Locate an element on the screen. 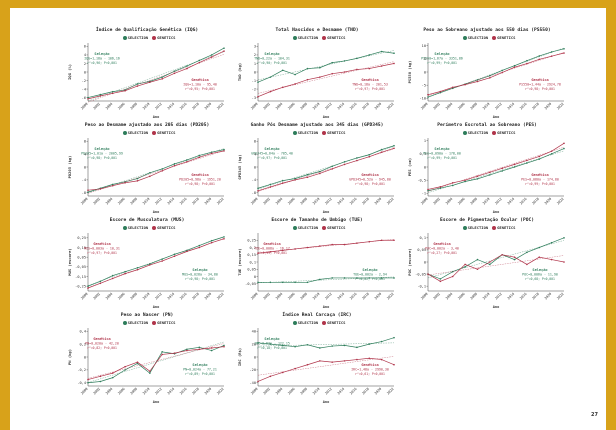 The image size is (616, 430). page-number: 27 is located at coordinates (594, 415).